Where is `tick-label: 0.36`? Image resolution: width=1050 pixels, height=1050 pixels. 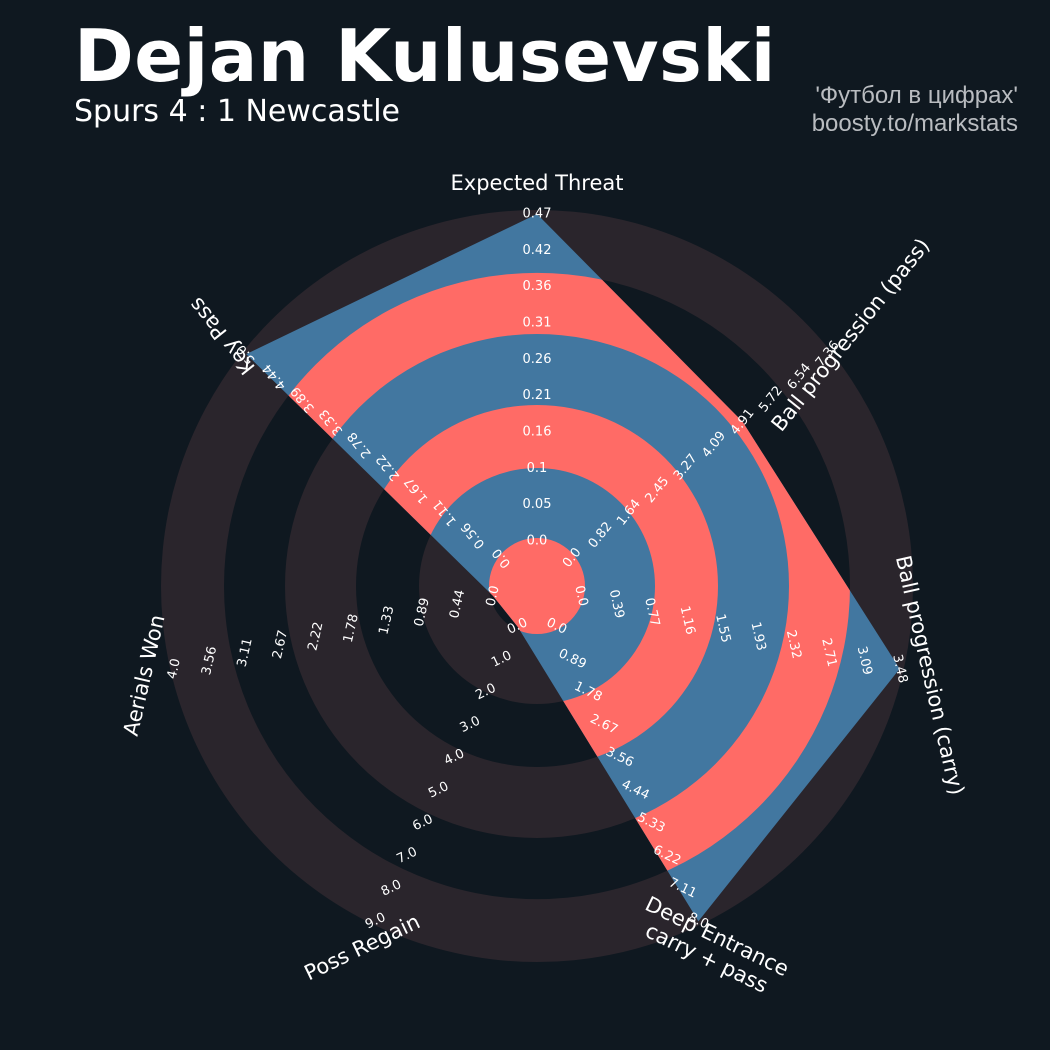
tick-label: 0.36 is located at coordinates (537, 286).